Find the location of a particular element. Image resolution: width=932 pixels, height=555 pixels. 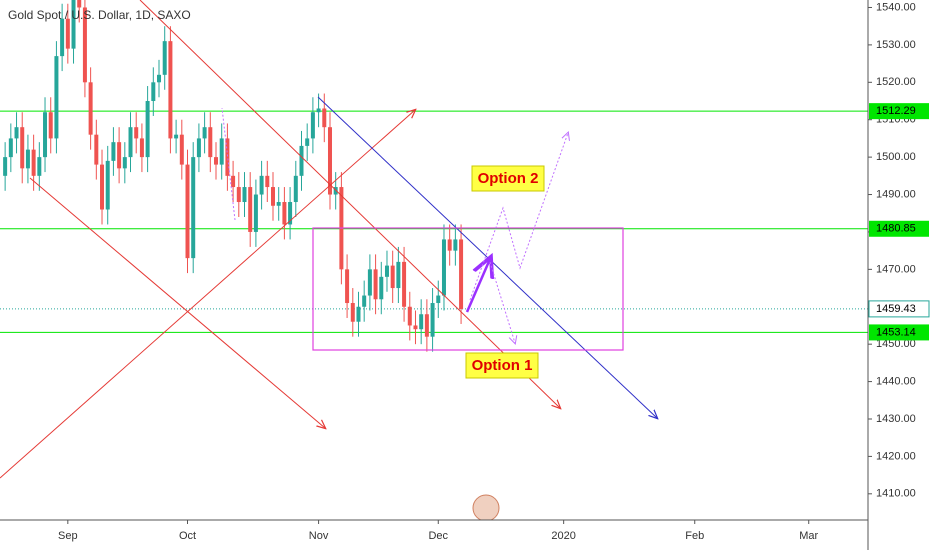

x-axis-bg is located at coordinates (466, 535).